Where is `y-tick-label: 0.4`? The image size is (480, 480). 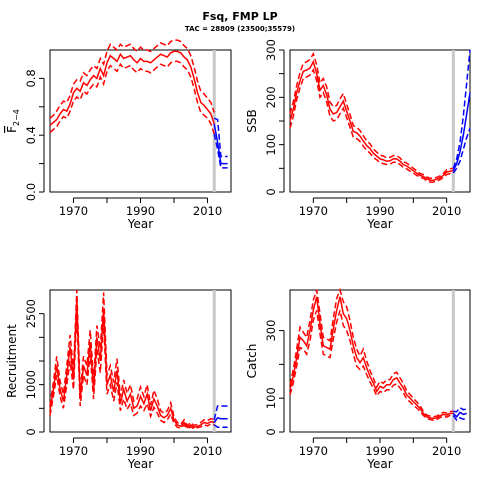
y-tick-label: 0.4 is located at coordinates (31, 135).